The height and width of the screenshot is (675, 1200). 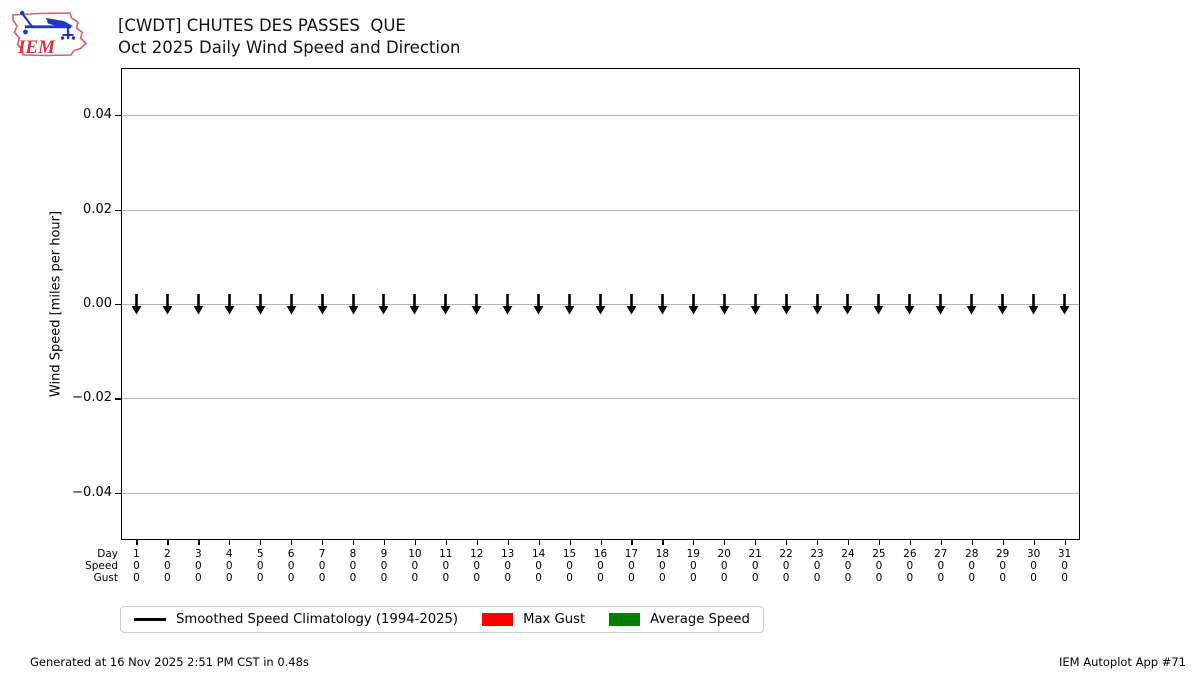 I want to click on day-value: 4, so click(x=229, y=554).